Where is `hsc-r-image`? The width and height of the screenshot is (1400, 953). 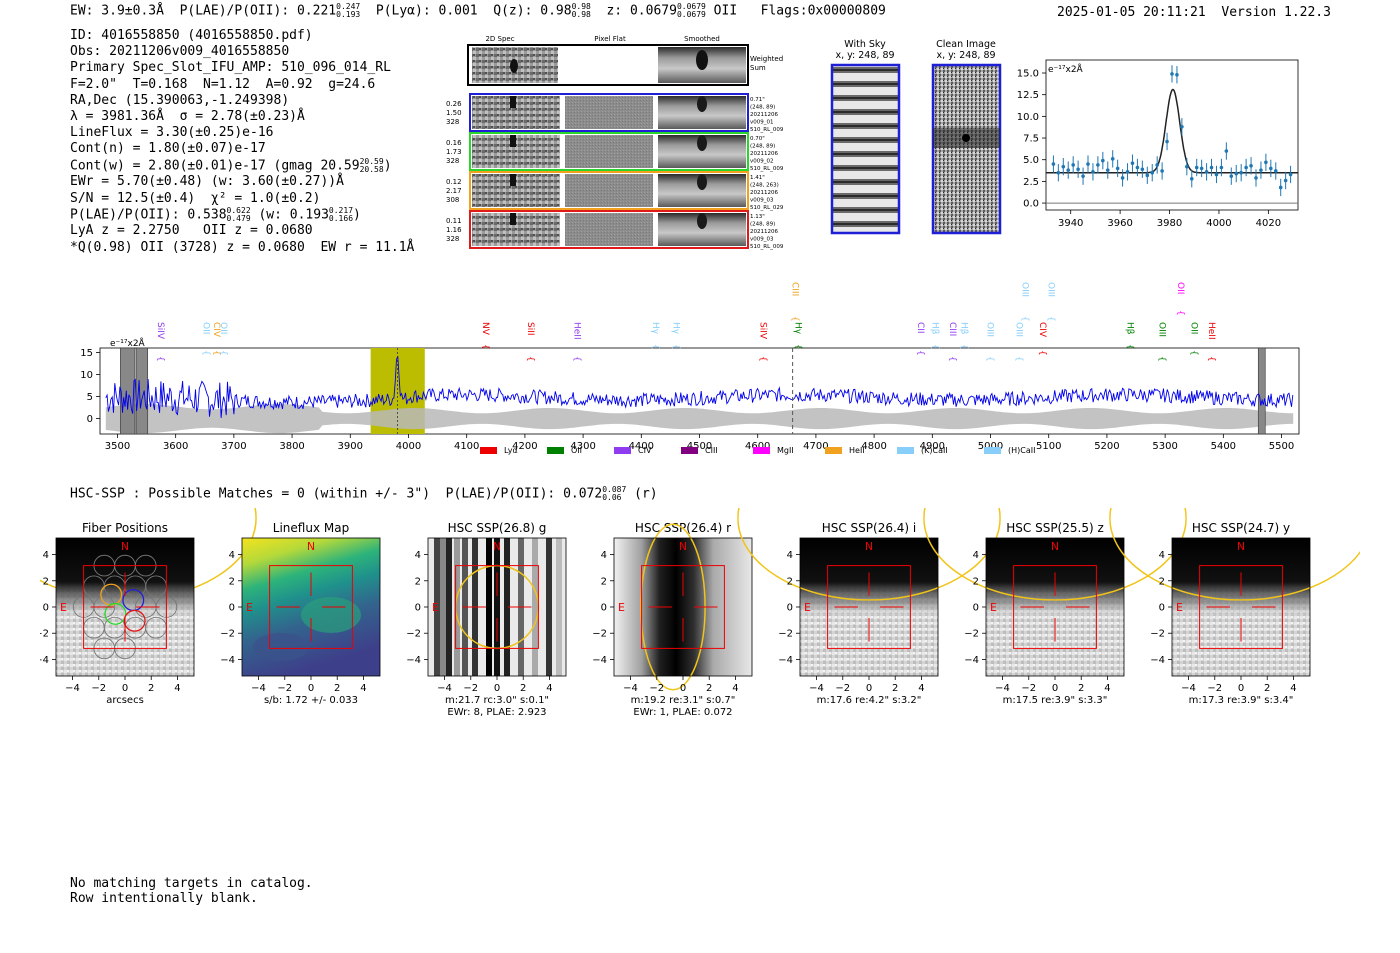
hsc-r-image is located at coordinates (683, 607).